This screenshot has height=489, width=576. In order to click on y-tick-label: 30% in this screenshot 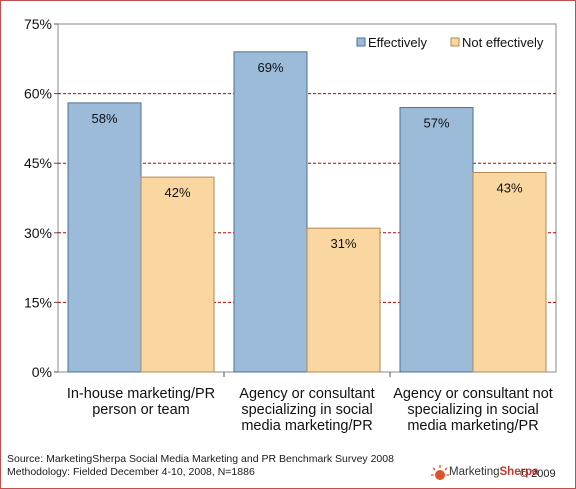, I will do `click(38, 233)`.